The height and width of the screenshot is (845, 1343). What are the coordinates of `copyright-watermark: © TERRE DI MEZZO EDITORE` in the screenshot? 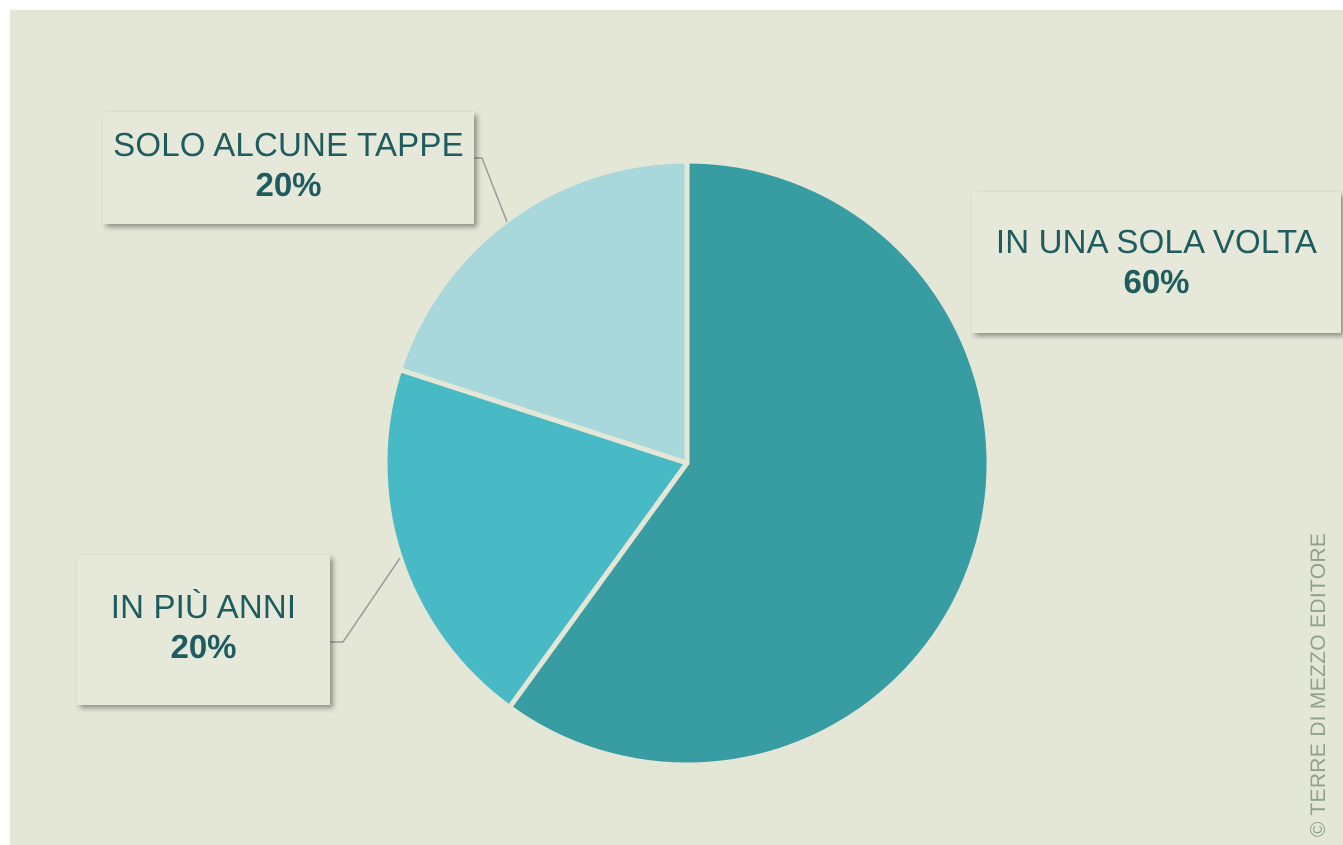 It's located at (1318, 685).